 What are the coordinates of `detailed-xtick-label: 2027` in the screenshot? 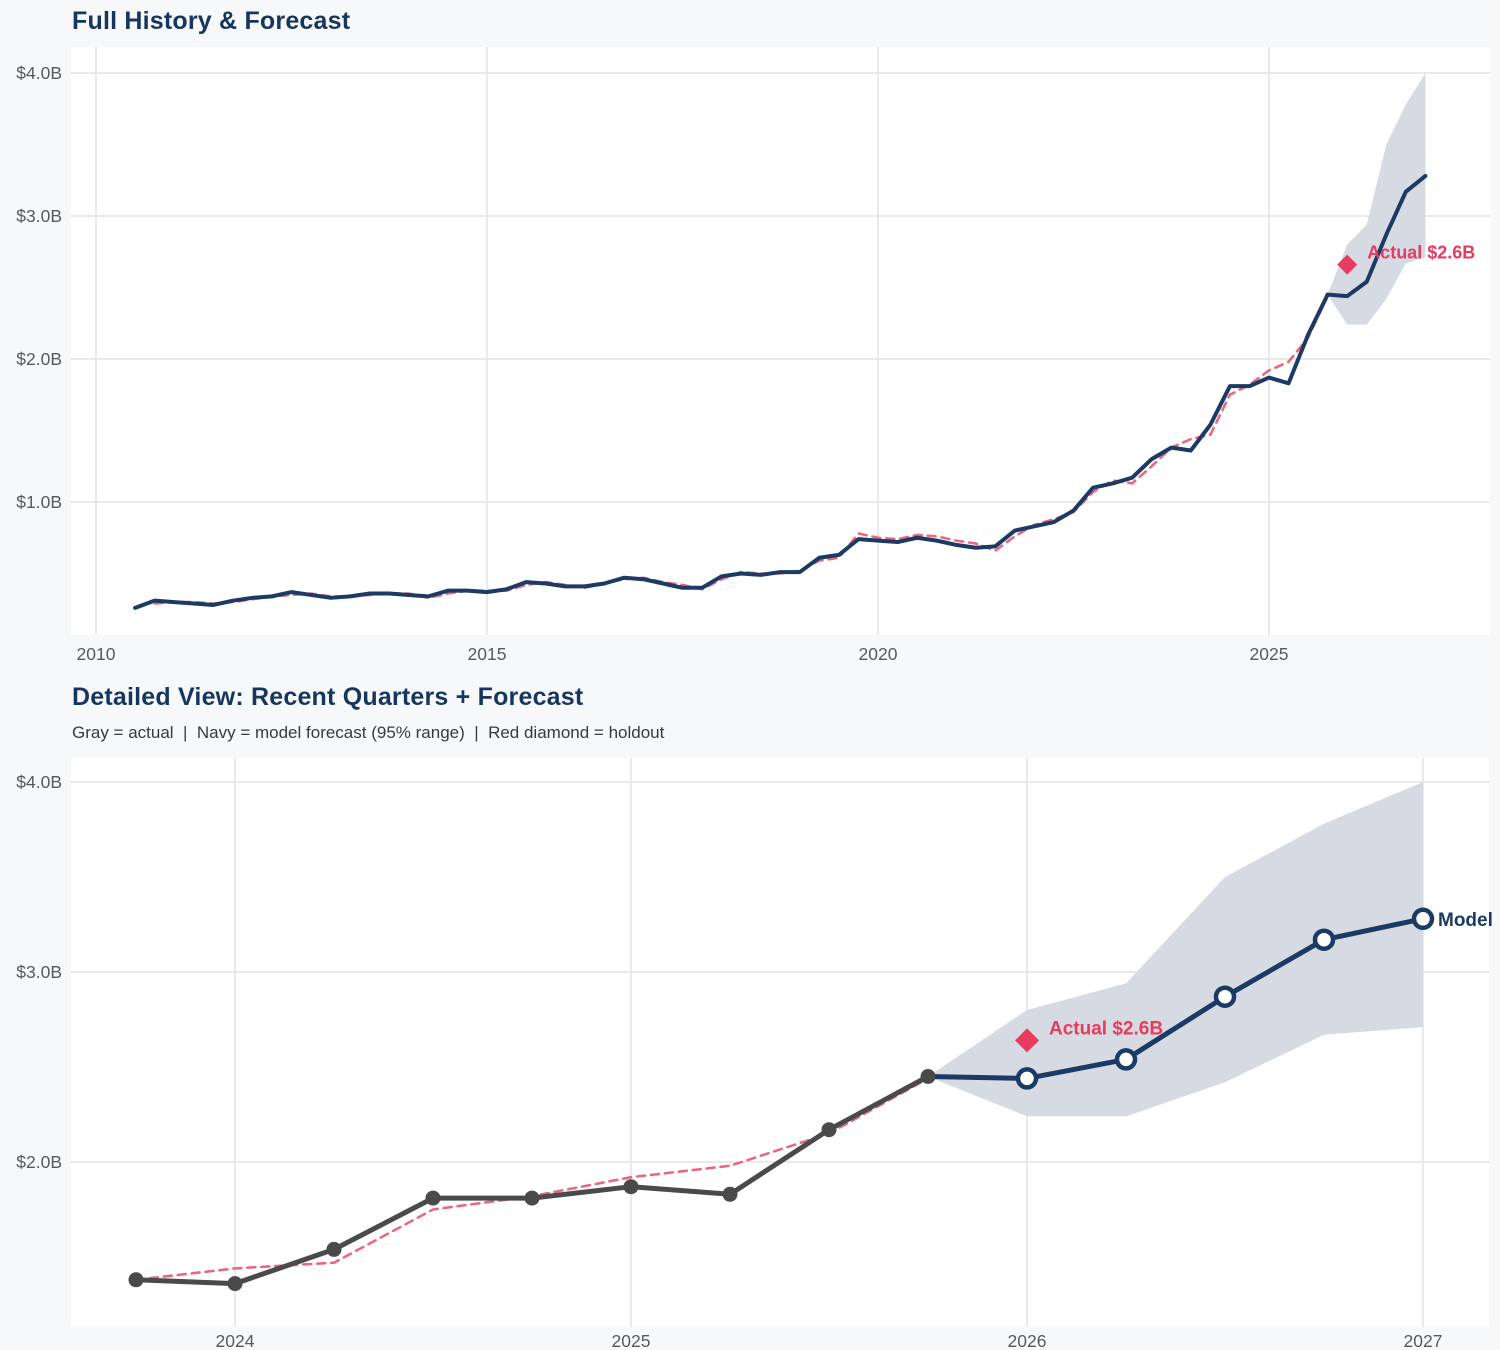 It's located at (1423, 1340).